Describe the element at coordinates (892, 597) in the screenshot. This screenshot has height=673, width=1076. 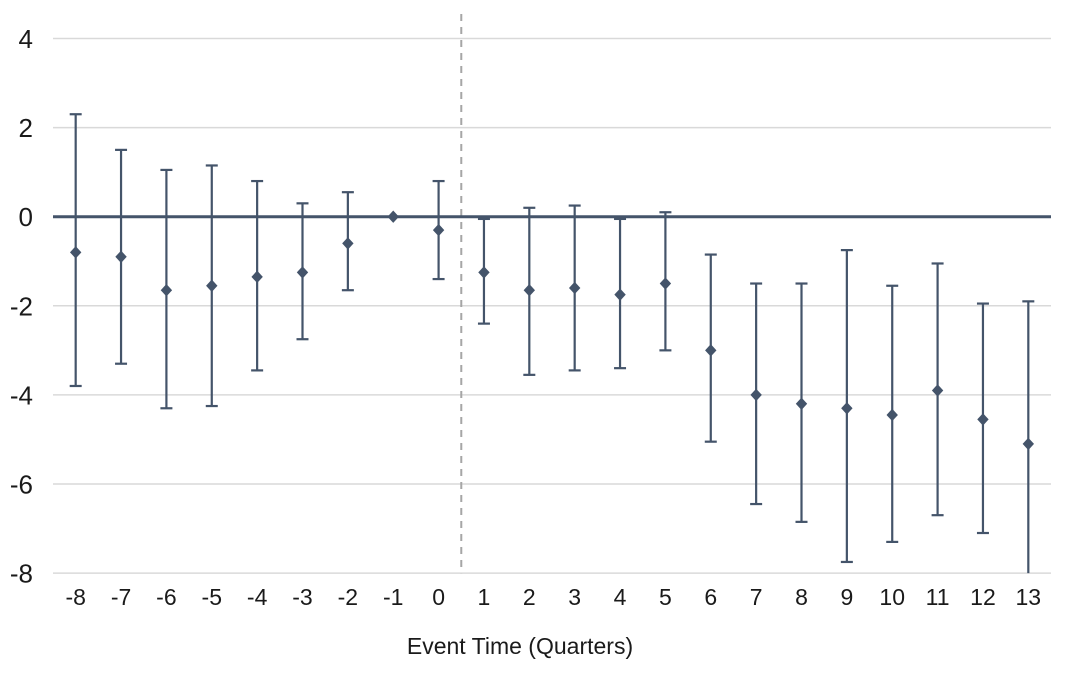
I see `x-tick-label: 10` at that location.